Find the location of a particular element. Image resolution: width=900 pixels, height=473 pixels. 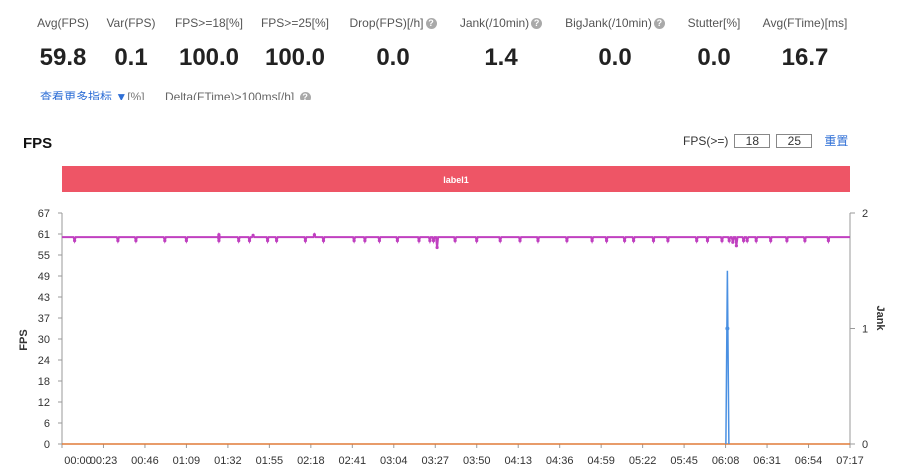

series-fps-line is located at coordinates (456, 240).